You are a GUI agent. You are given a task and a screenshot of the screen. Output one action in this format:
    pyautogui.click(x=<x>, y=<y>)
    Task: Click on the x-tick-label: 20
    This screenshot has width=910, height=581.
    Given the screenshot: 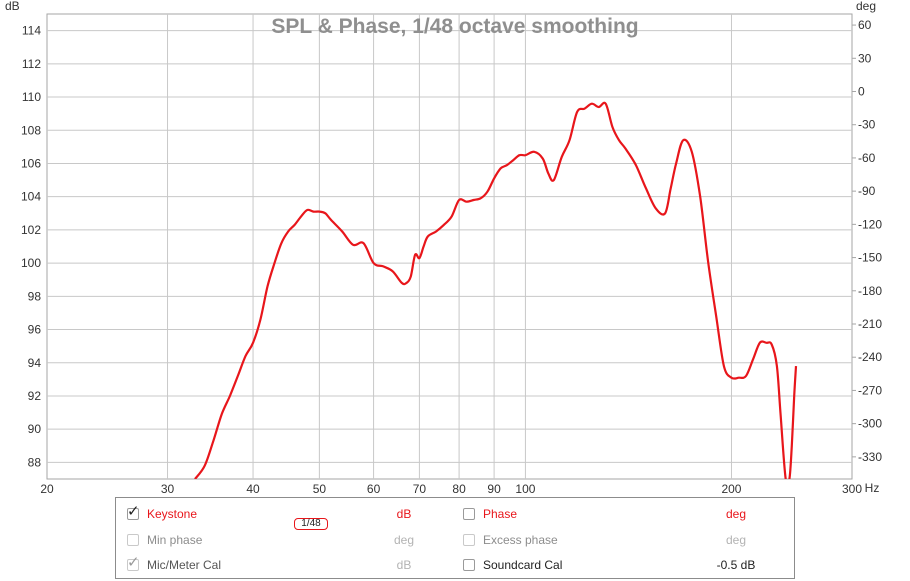 What is the action you would take?
    pyautogui.click(x=47, y=489)
    